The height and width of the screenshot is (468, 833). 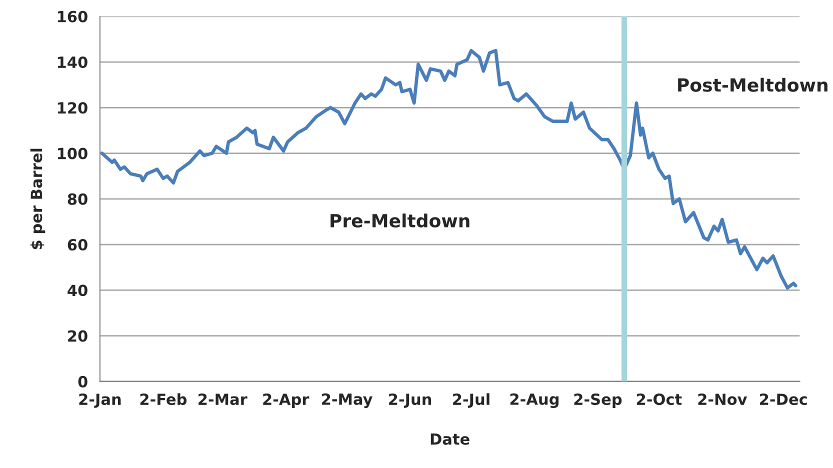 What do you see at coordinates (450, 439) in the screenshot?
I see `x-axis-title: Date` at bounding box center [450, 439].